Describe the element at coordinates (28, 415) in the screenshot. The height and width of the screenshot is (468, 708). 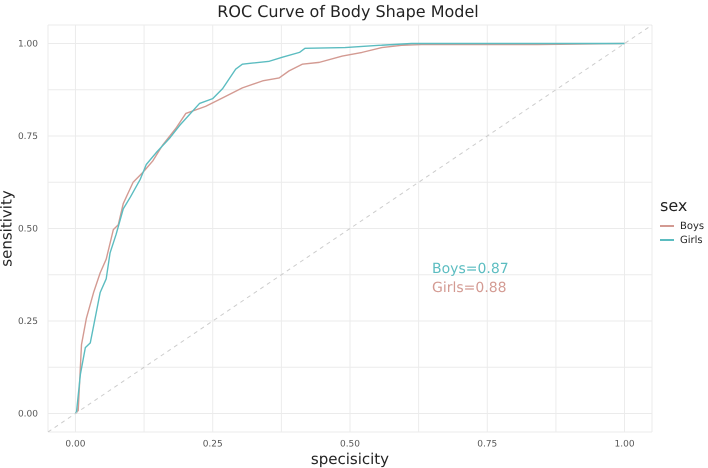
I see `y-tick-label: 0.00` at that location.